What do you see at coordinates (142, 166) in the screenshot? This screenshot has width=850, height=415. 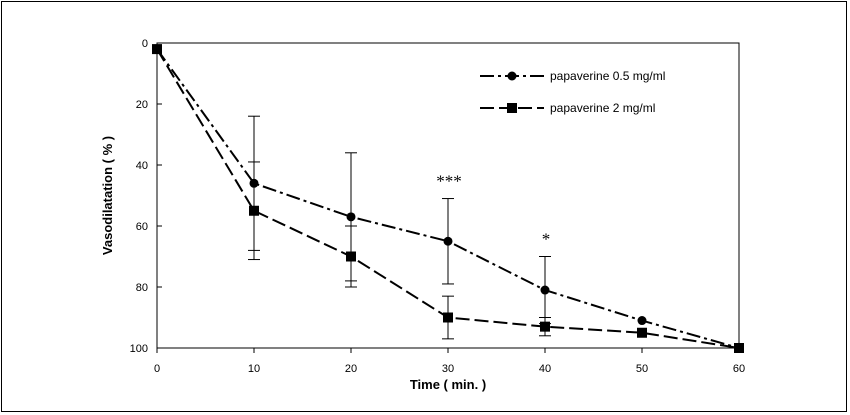 I see `y-tick-label: 40` at bounding box center [142, 166].